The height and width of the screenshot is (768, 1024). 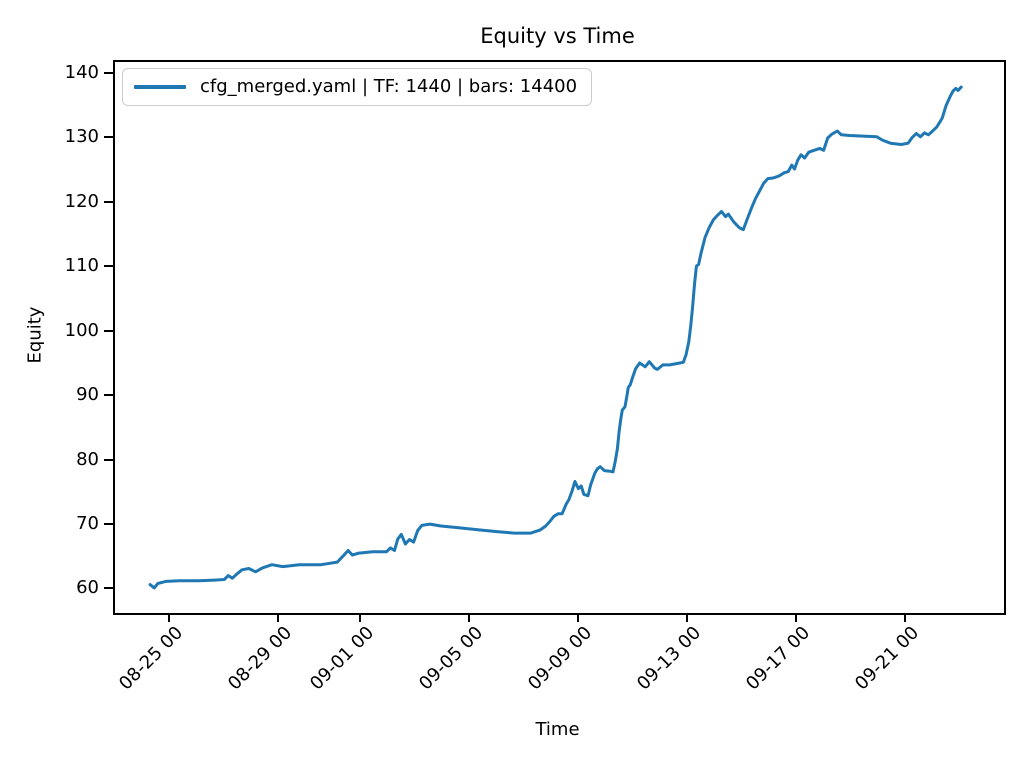 I want to click on x-tick-label: 09-01 00, so click(x=341, y=658).